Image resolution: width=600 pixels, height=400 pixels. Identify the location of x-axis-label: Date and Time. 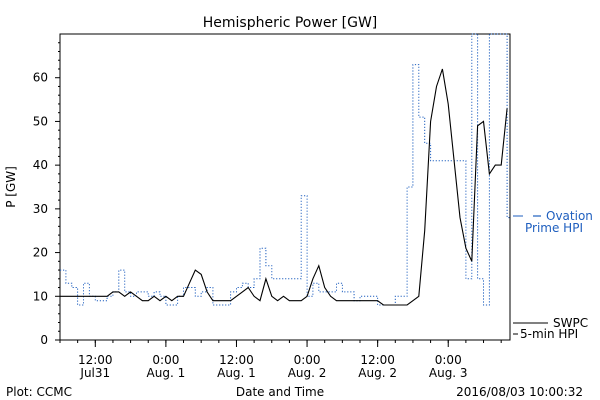
(280, 392).